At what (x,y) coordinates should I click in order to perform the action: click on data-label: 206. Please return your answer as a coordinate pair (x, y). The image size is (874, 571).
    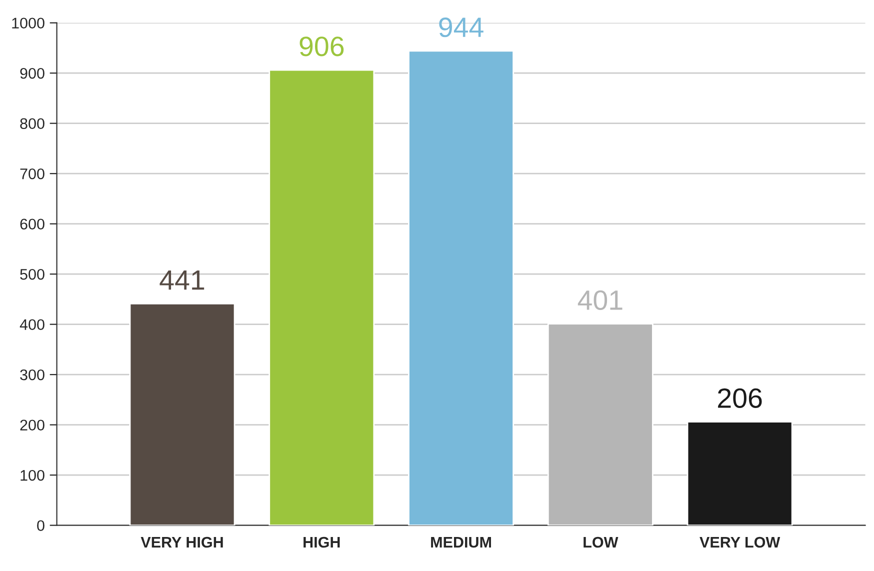
    Looking at the image, I should click on (740, 398).